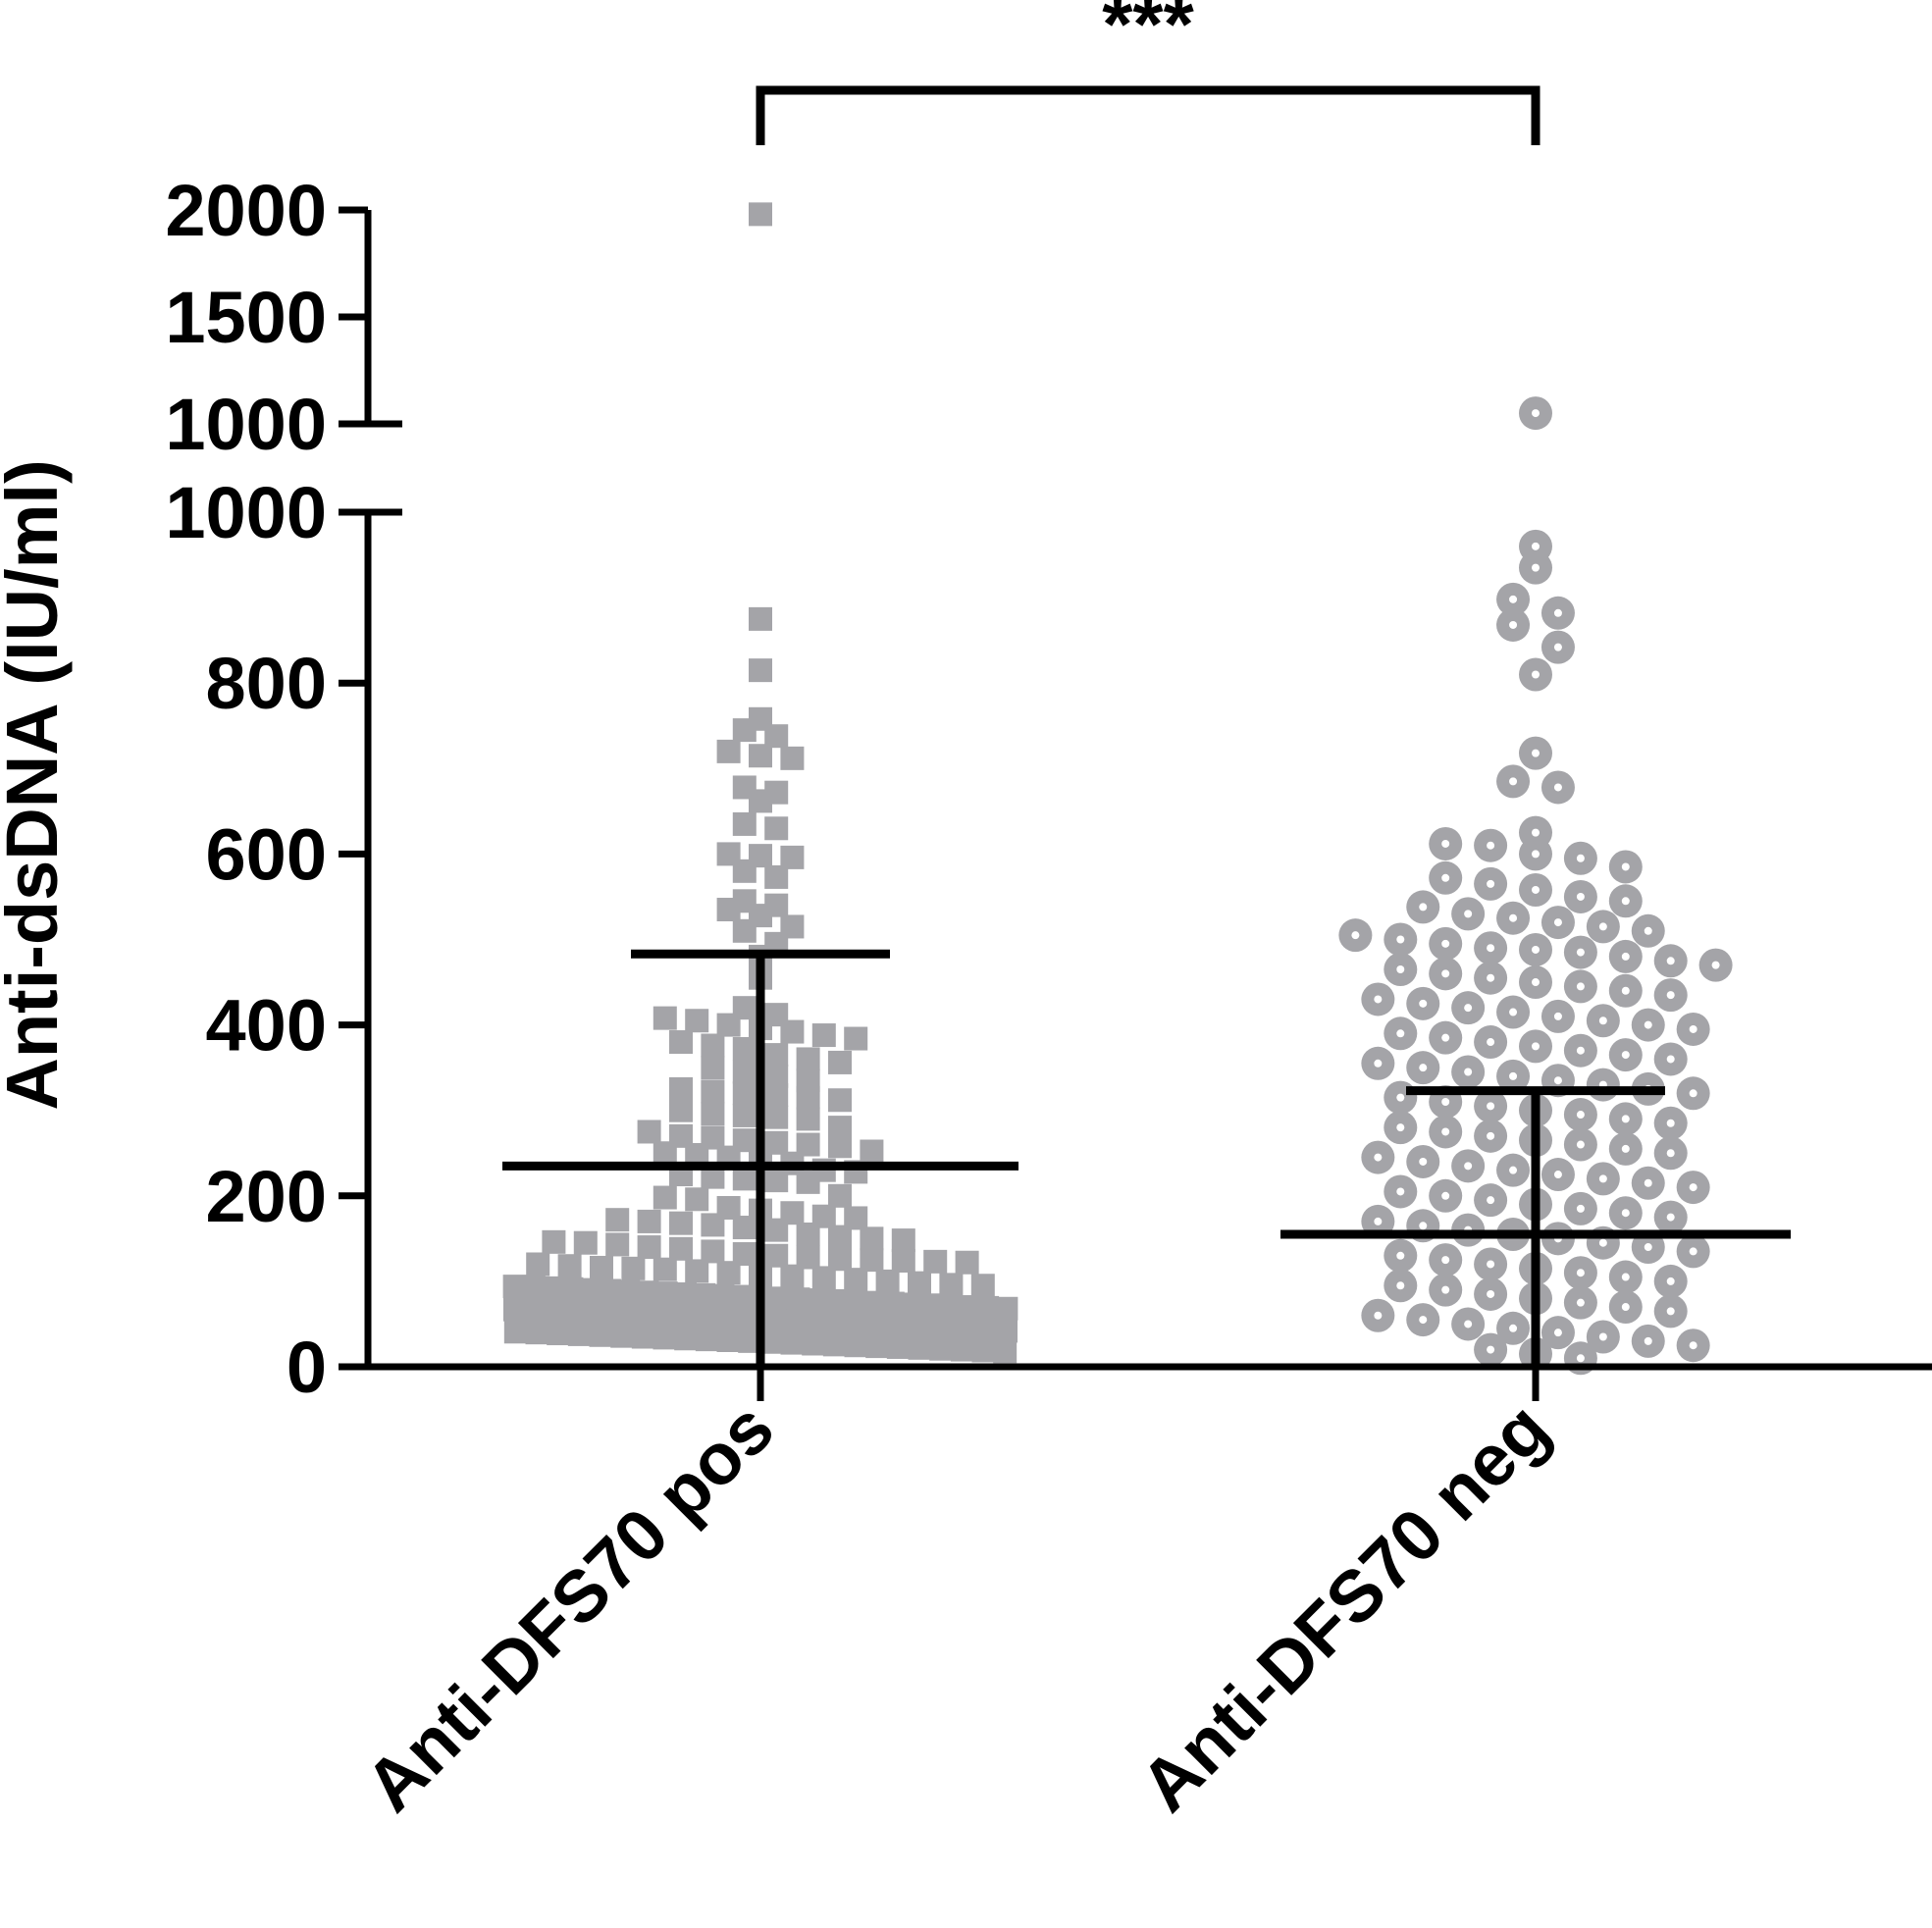 This screenshot has width=1932, height=1928. What do you see at coordinates (1344, 1607) in the screenshot?
I see `x-category-label: Anti-DFS70 neg` at bounding box center [1344, 1607].